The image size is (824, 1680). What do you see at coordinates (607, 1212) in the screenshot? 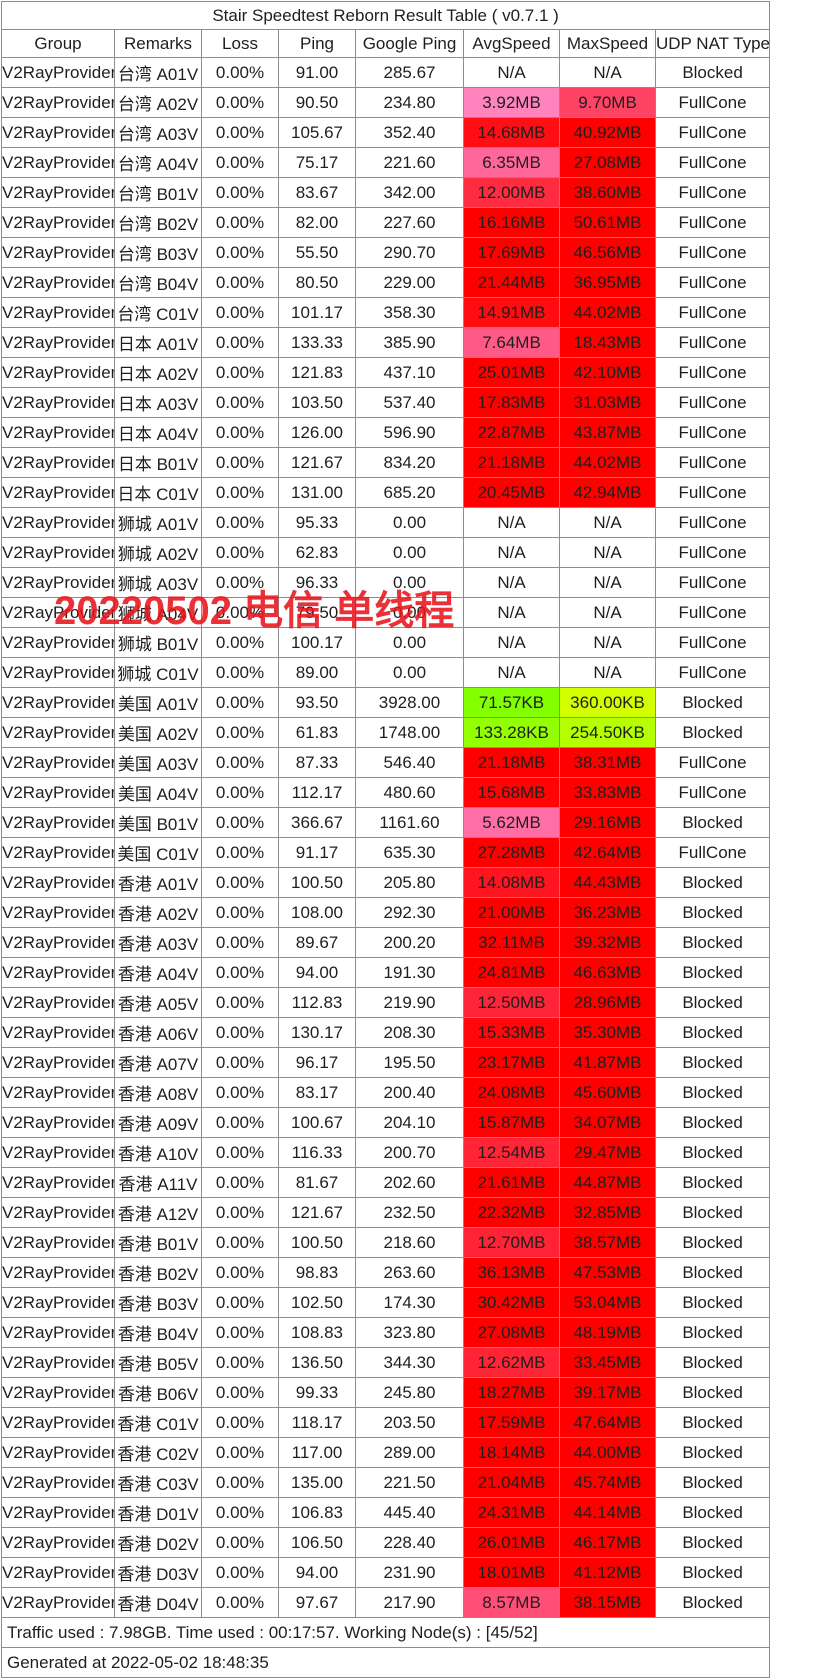
I see `cell-maxspeed: 32.85MB` at bounding box center [607, 1212].